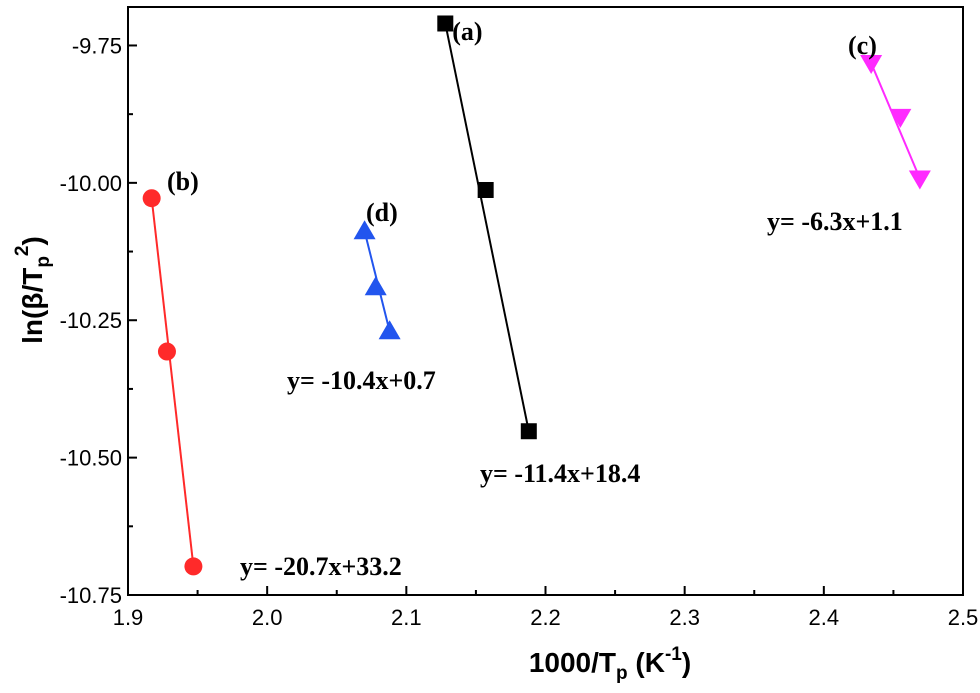  Describe the element at coordinates (91, 320) in the screenshot. I see `y-tick-label: -10.25` at that location.